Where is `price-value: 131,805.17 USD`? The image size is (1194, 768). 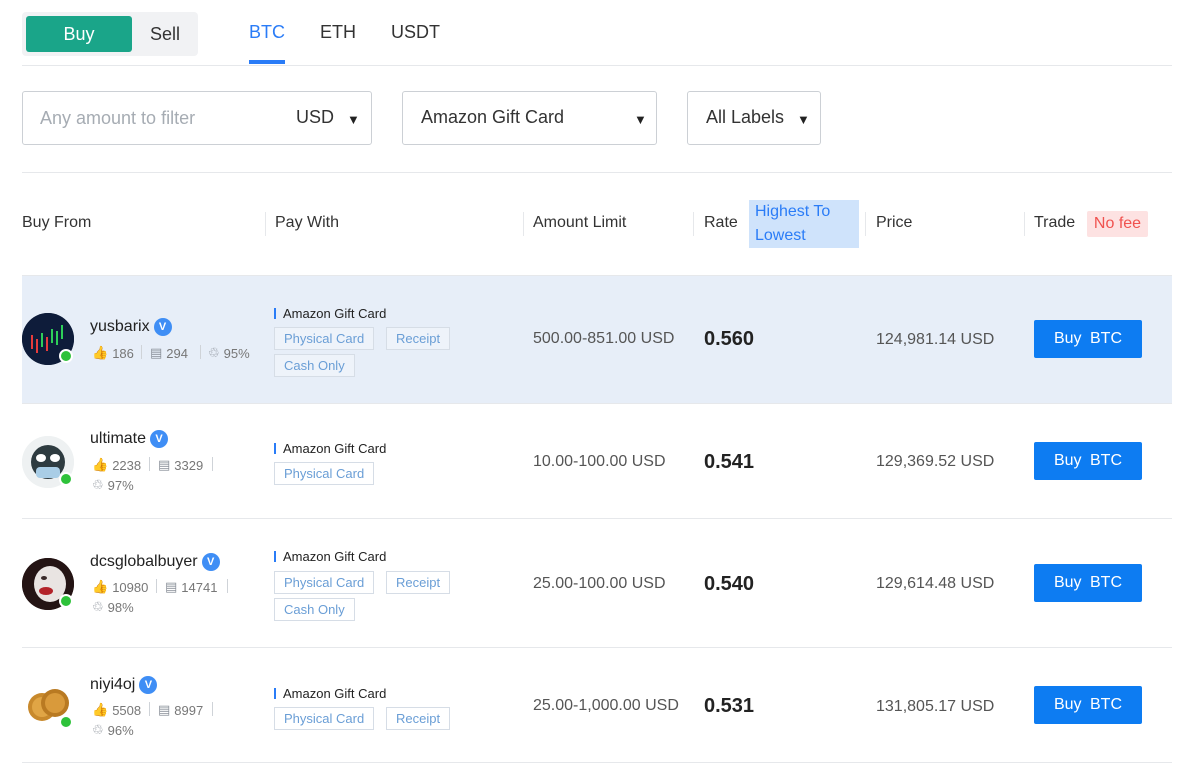
price-value: 131,805.17 USD is located at coordinates (935, 706).